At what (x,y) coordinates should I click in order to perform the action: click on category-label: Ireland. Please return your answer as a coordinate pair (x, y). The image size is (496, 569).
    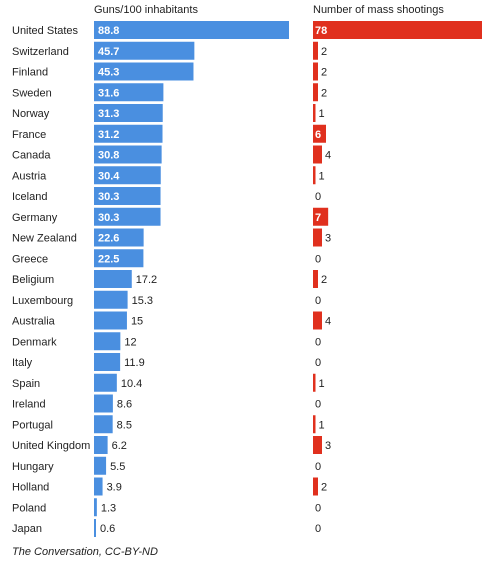
    Looking at the image, I should click on (29, 405).